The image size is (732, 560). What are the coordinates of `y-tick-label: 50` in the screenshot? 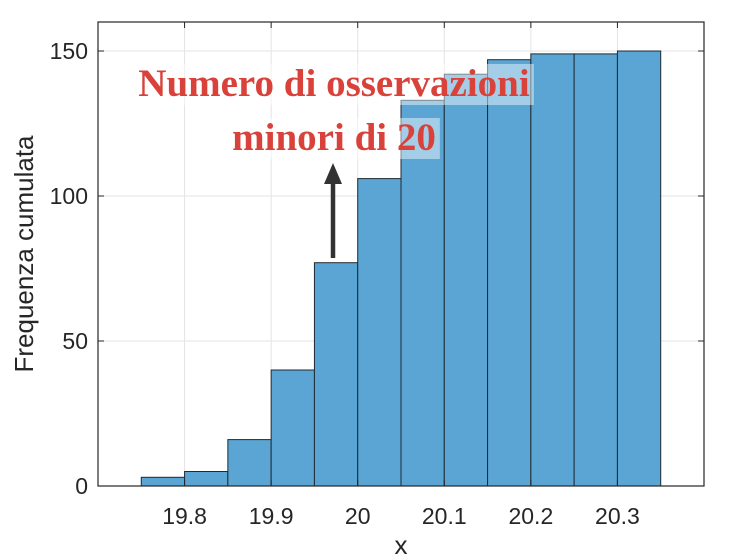 It's located at (75, 341).